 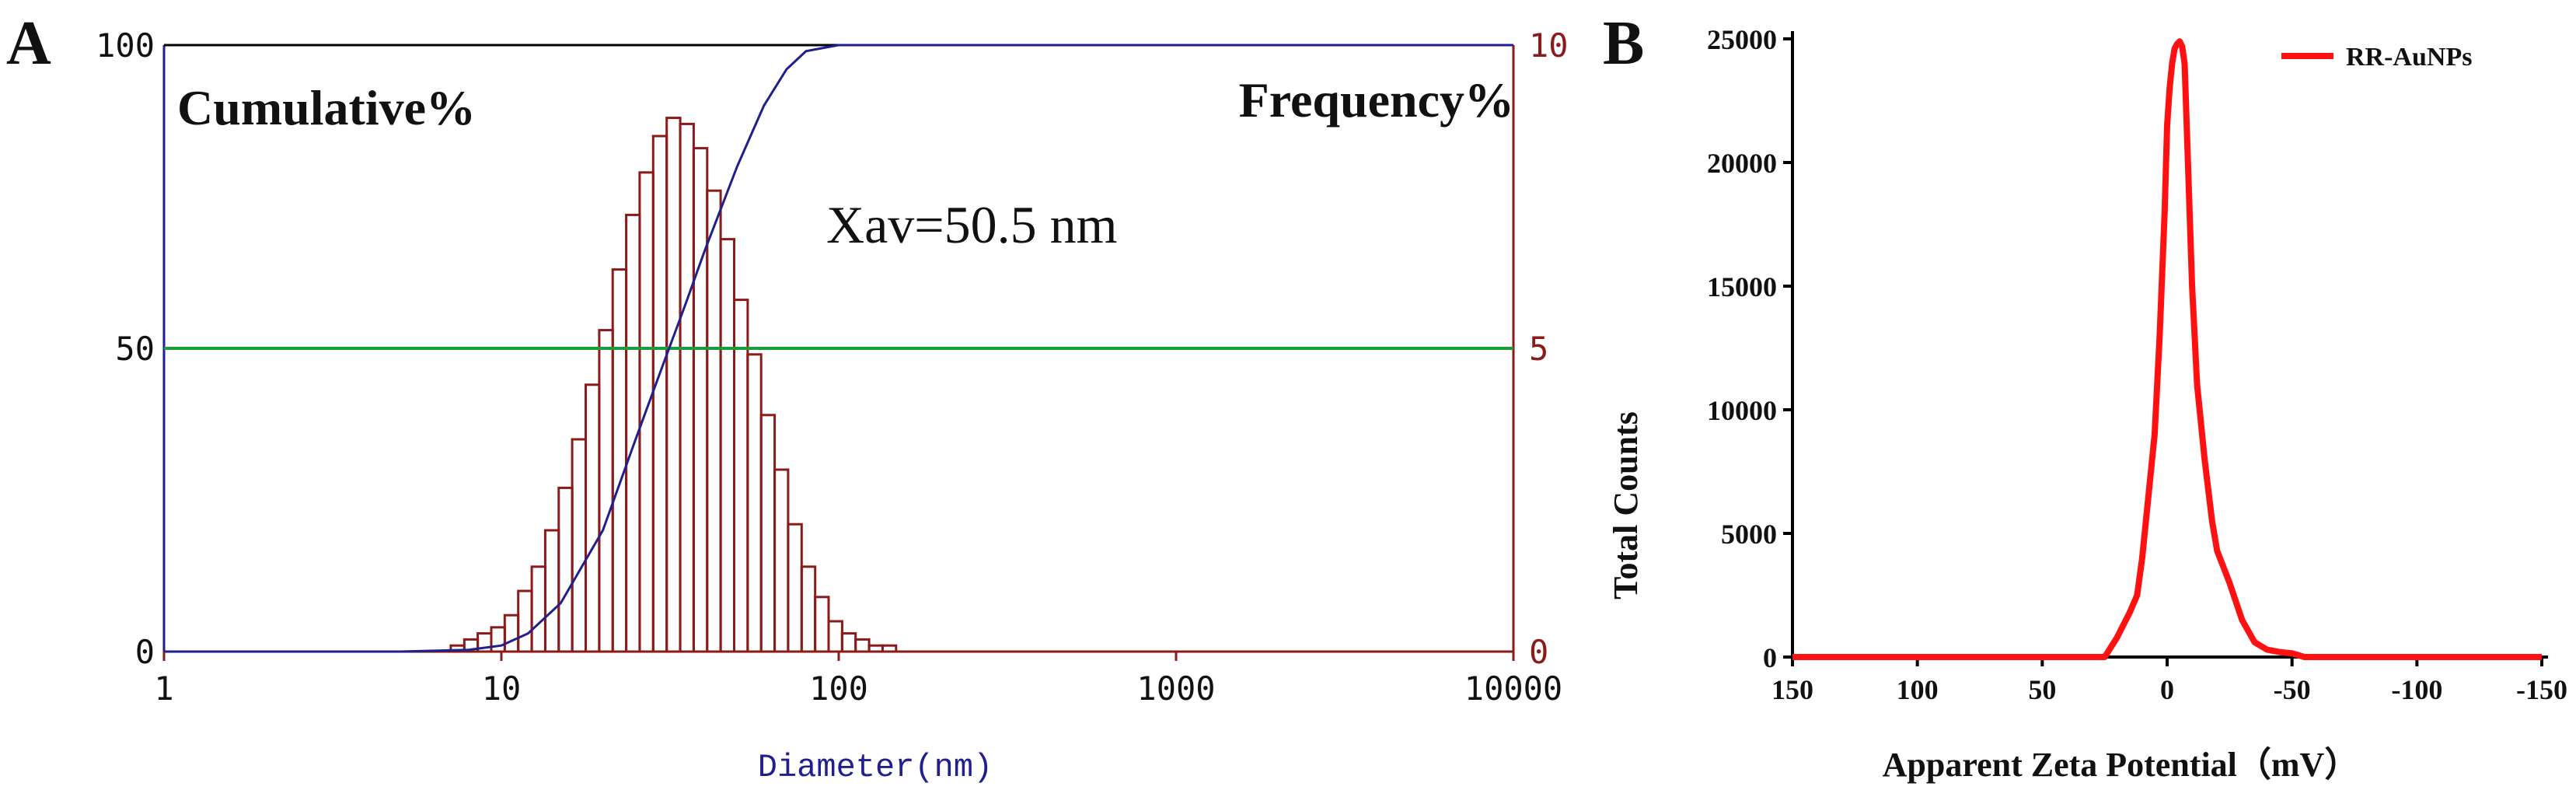 What do you see at coordinates (1549, 46) in the screenshot?
I see `right-y-tick-label: 10` at bounding box center [1549, 46].